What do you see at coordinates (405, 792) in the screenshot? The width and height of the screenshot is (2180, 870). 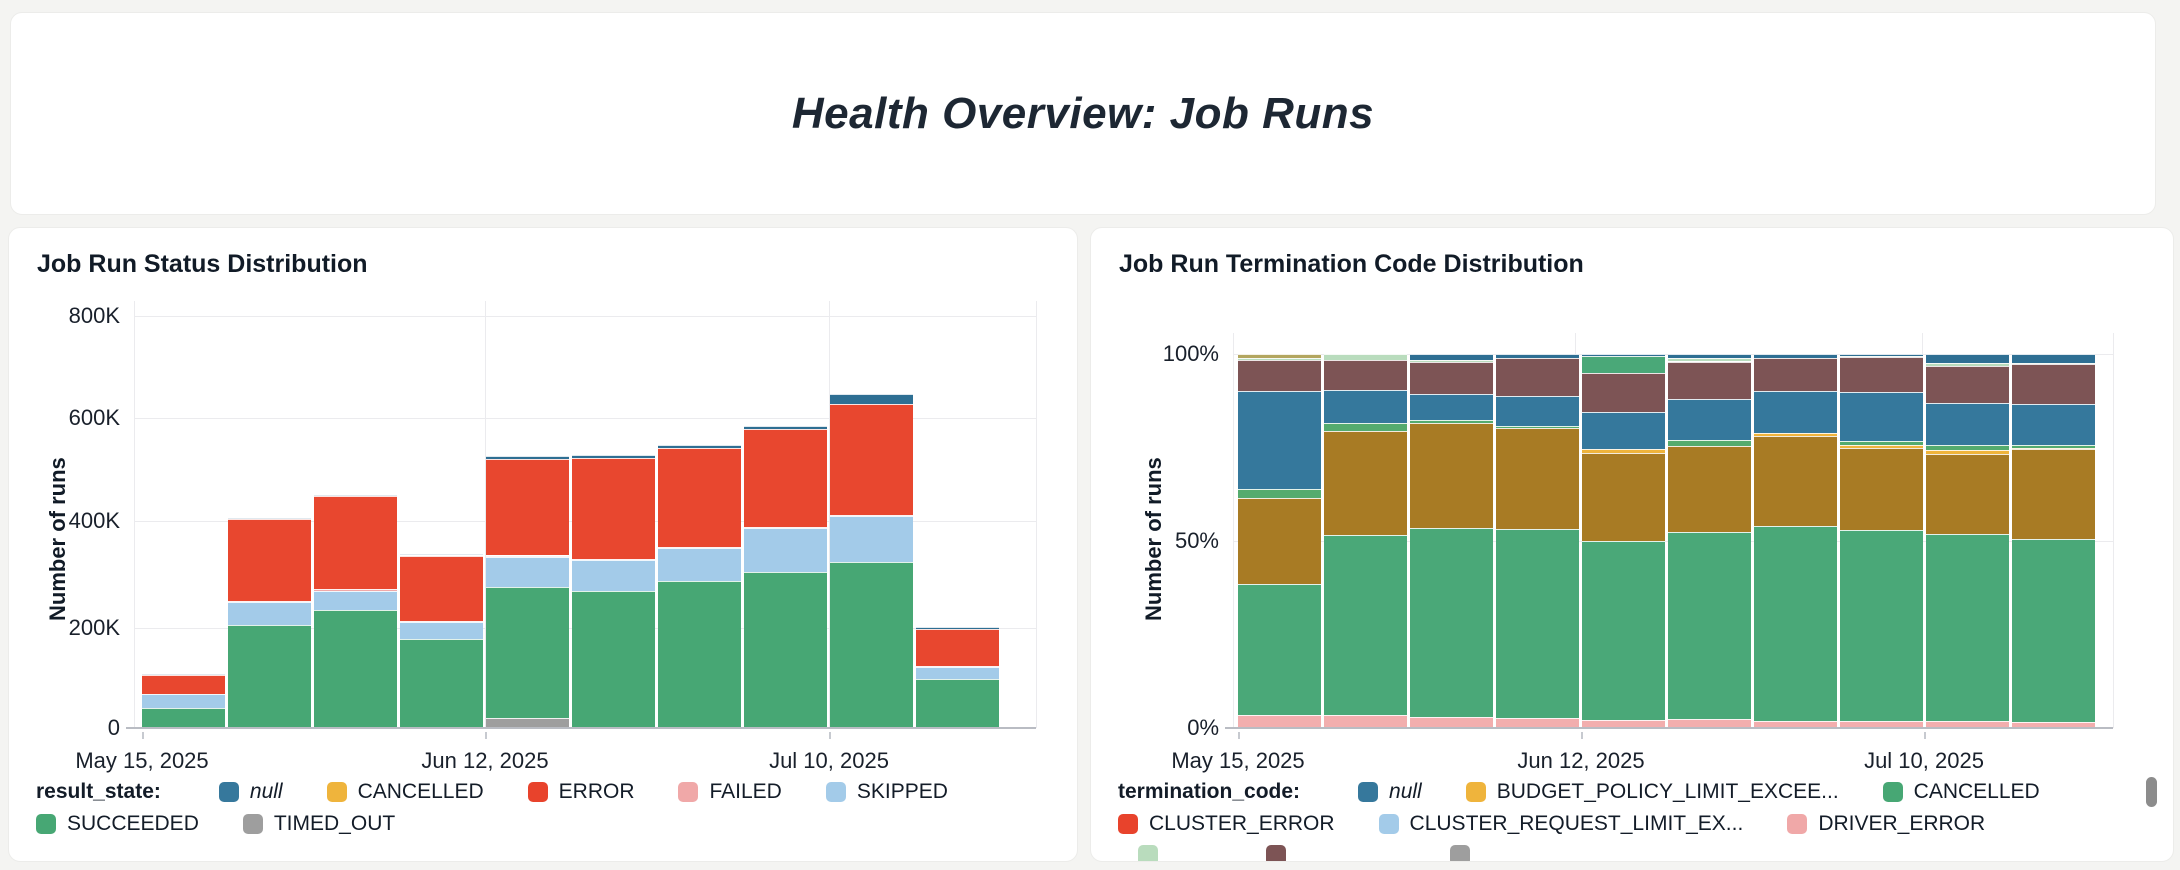 I see `legend-item-cancelled: CANCELLED` at bounding box center [405, 792].